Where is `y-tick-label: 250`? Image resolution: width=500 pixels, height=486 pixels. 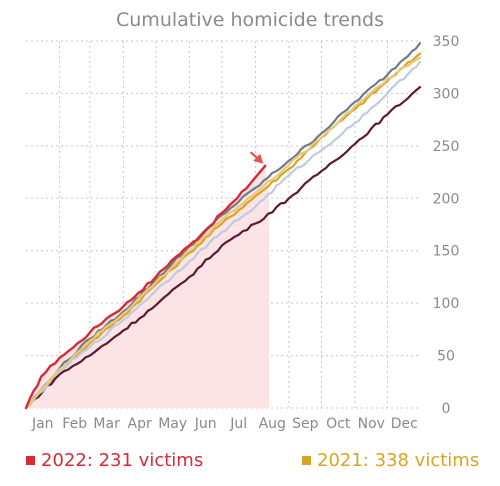
y-tick-label: 250 is located at coordinates (446, 147).